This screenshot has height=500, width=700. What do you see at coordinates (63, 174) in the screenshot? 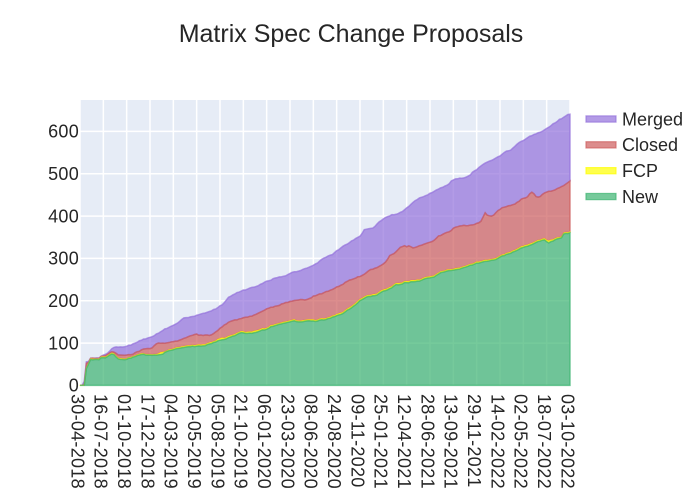
I see `svg-text: 500` at bounding box center [63, 174].